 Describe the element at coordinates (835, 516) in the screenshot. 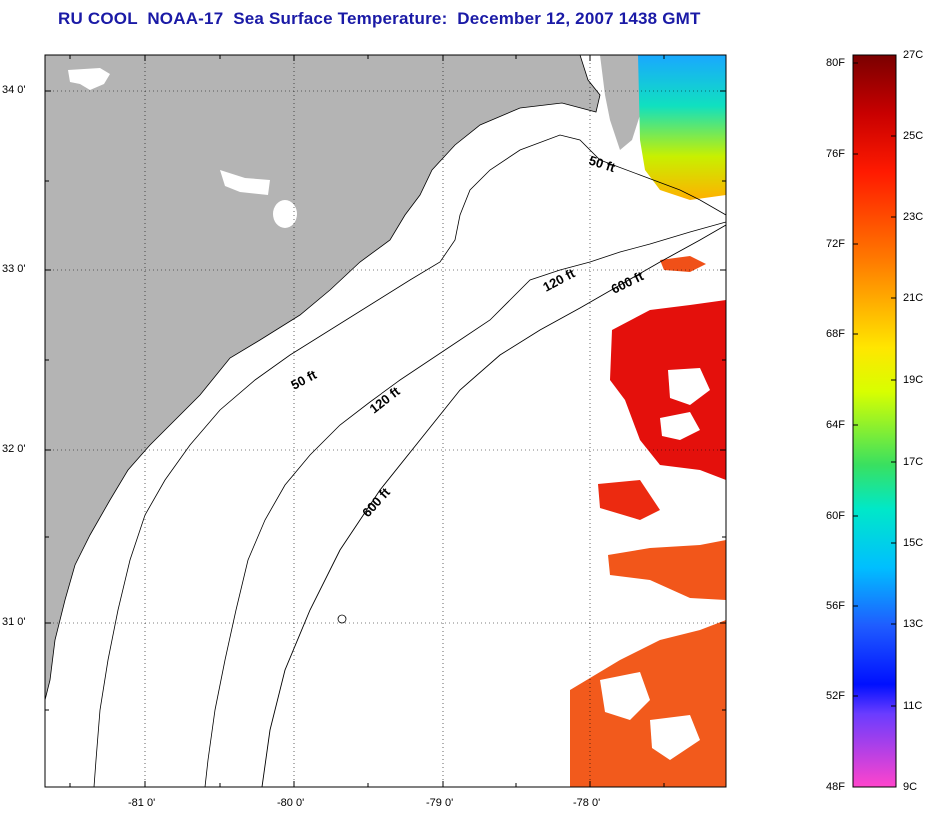

I see `colorbar-f-label: 60F` at that location.